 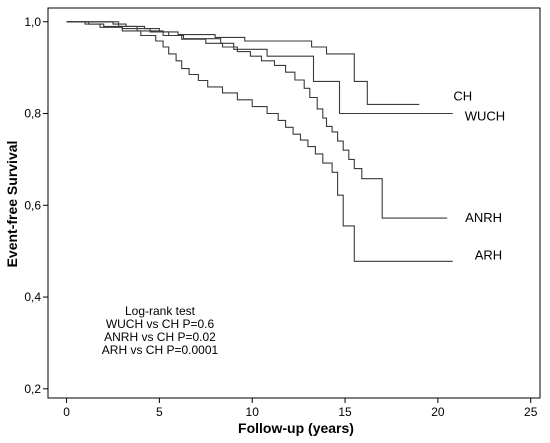 I want to click on series-label-anrh: ANRH, so click(x=483, y=217).